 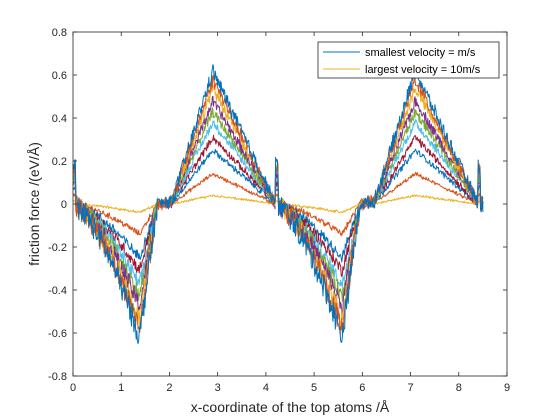 I want to click on x-tick-label: 6, so click(x=362, y=388).